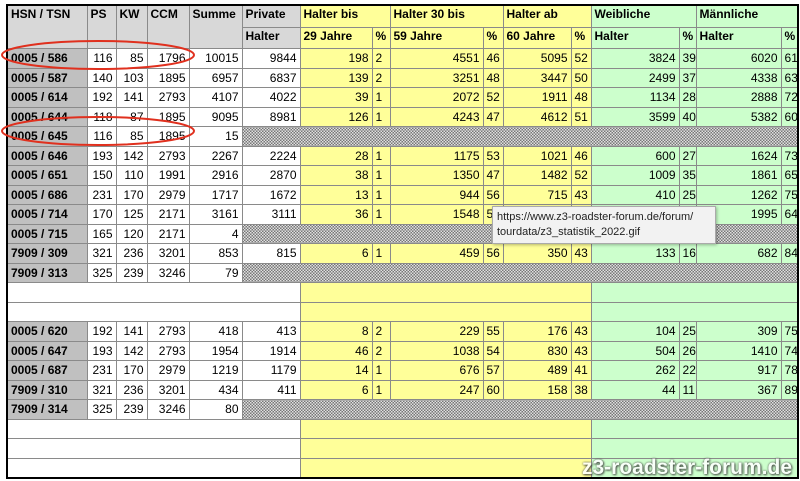  What do you see at coordinates (47, 77) in the screenshot?
I see `table-cell: 0005 / 587` at bounding box center [47, 77].